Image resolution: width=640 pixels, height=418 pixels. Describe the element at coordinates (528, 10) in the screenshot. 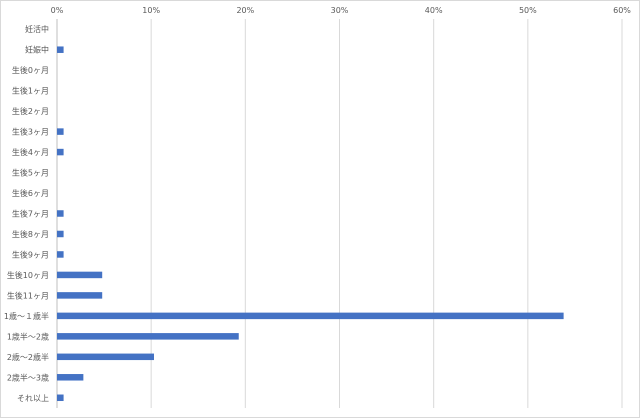

I see `x-tick-label: 50%` at that location.